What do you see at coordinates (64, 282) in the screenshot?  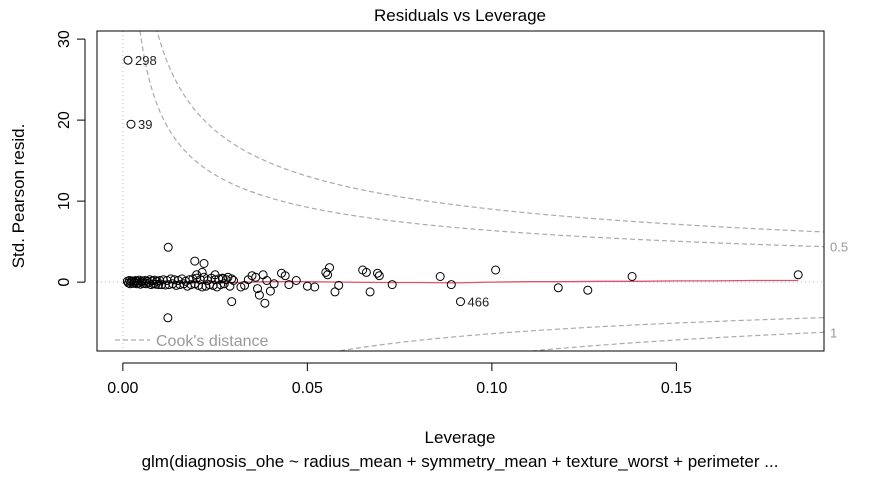 I see `y-tick-label: 0` at bounding box center [64, 282].